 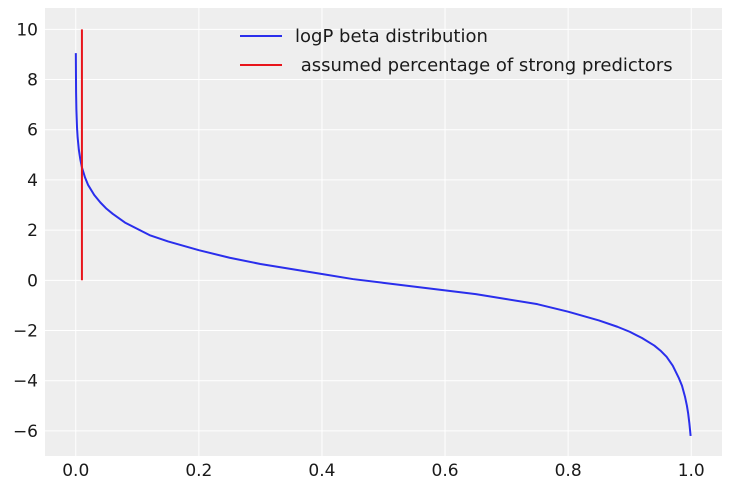 I want to click on y-tick-label: −2, so click(x=25, y=332).